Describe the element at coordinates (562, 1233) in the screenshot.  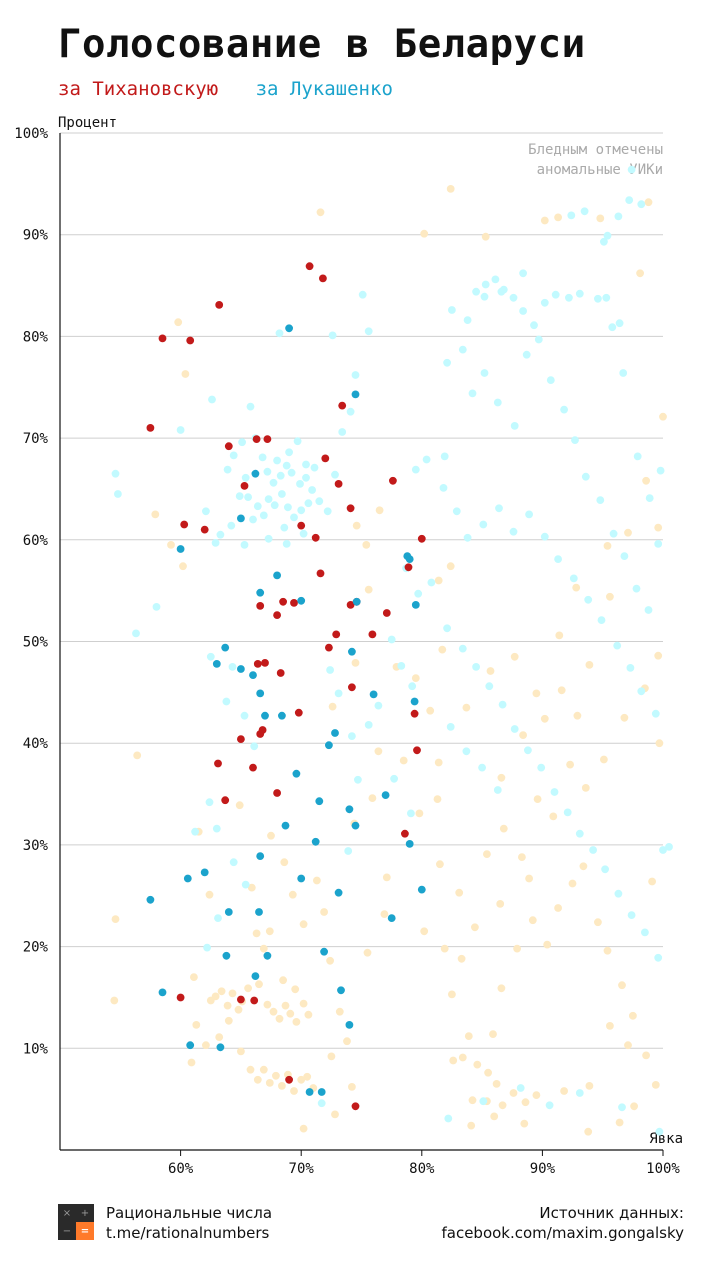
I see `source-link: facebook.com/maxim.gongalsky` at that location.